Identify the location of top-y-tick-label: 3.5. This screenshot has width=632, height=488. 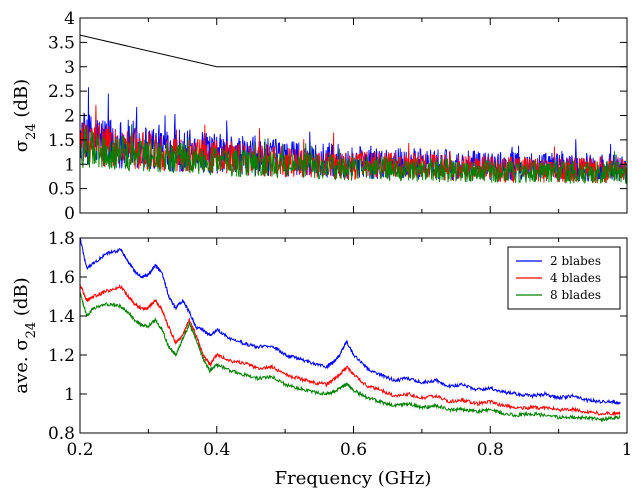
(61, 43).